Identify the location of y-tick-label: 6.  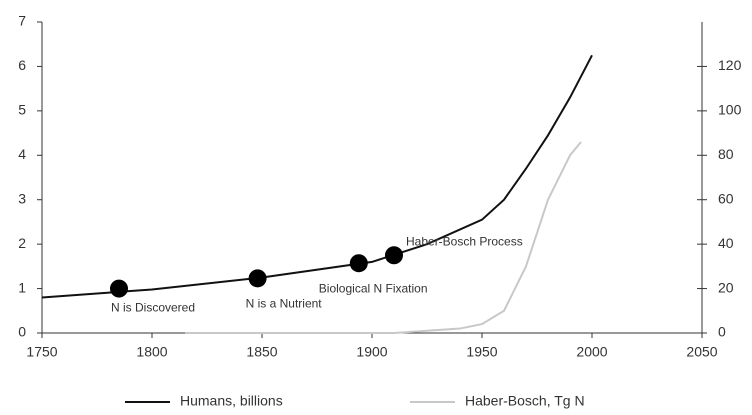
(22, 65).